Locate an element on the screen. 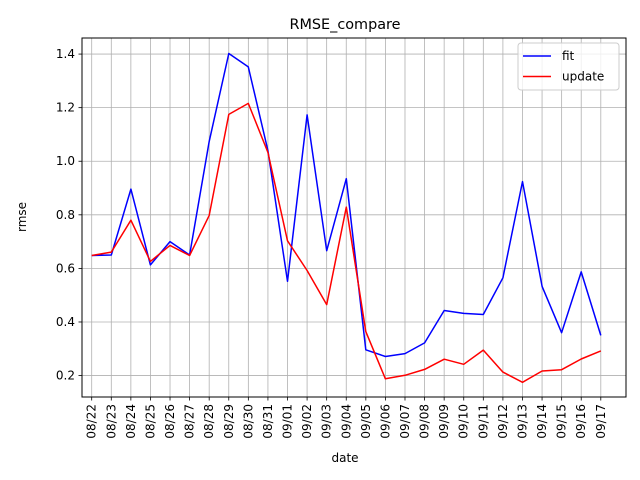  x-tick-label: 09/09 is located at coordinates (444, 421).